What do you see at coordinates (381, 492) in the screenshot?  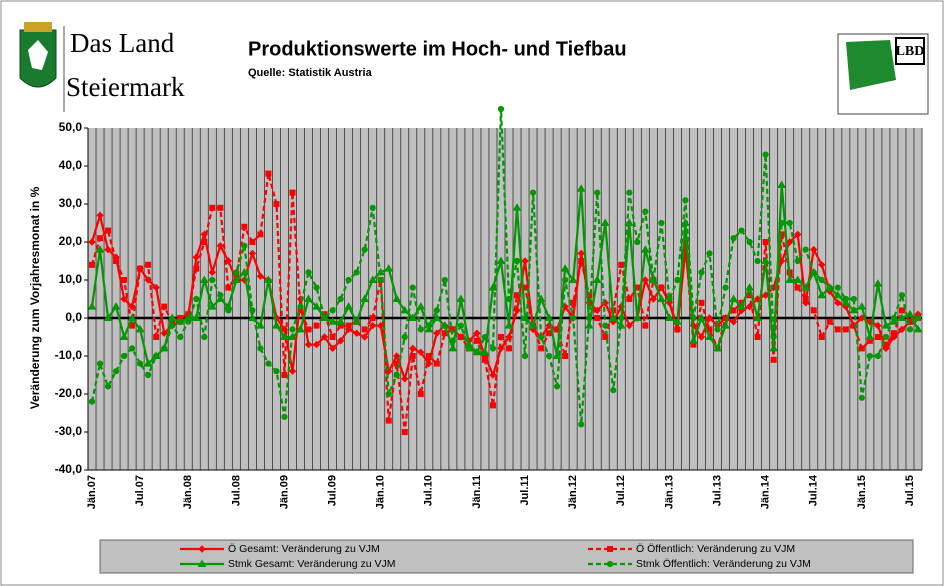 I see `x-tick-label: Jän.10` at bounding box center [381, 492].